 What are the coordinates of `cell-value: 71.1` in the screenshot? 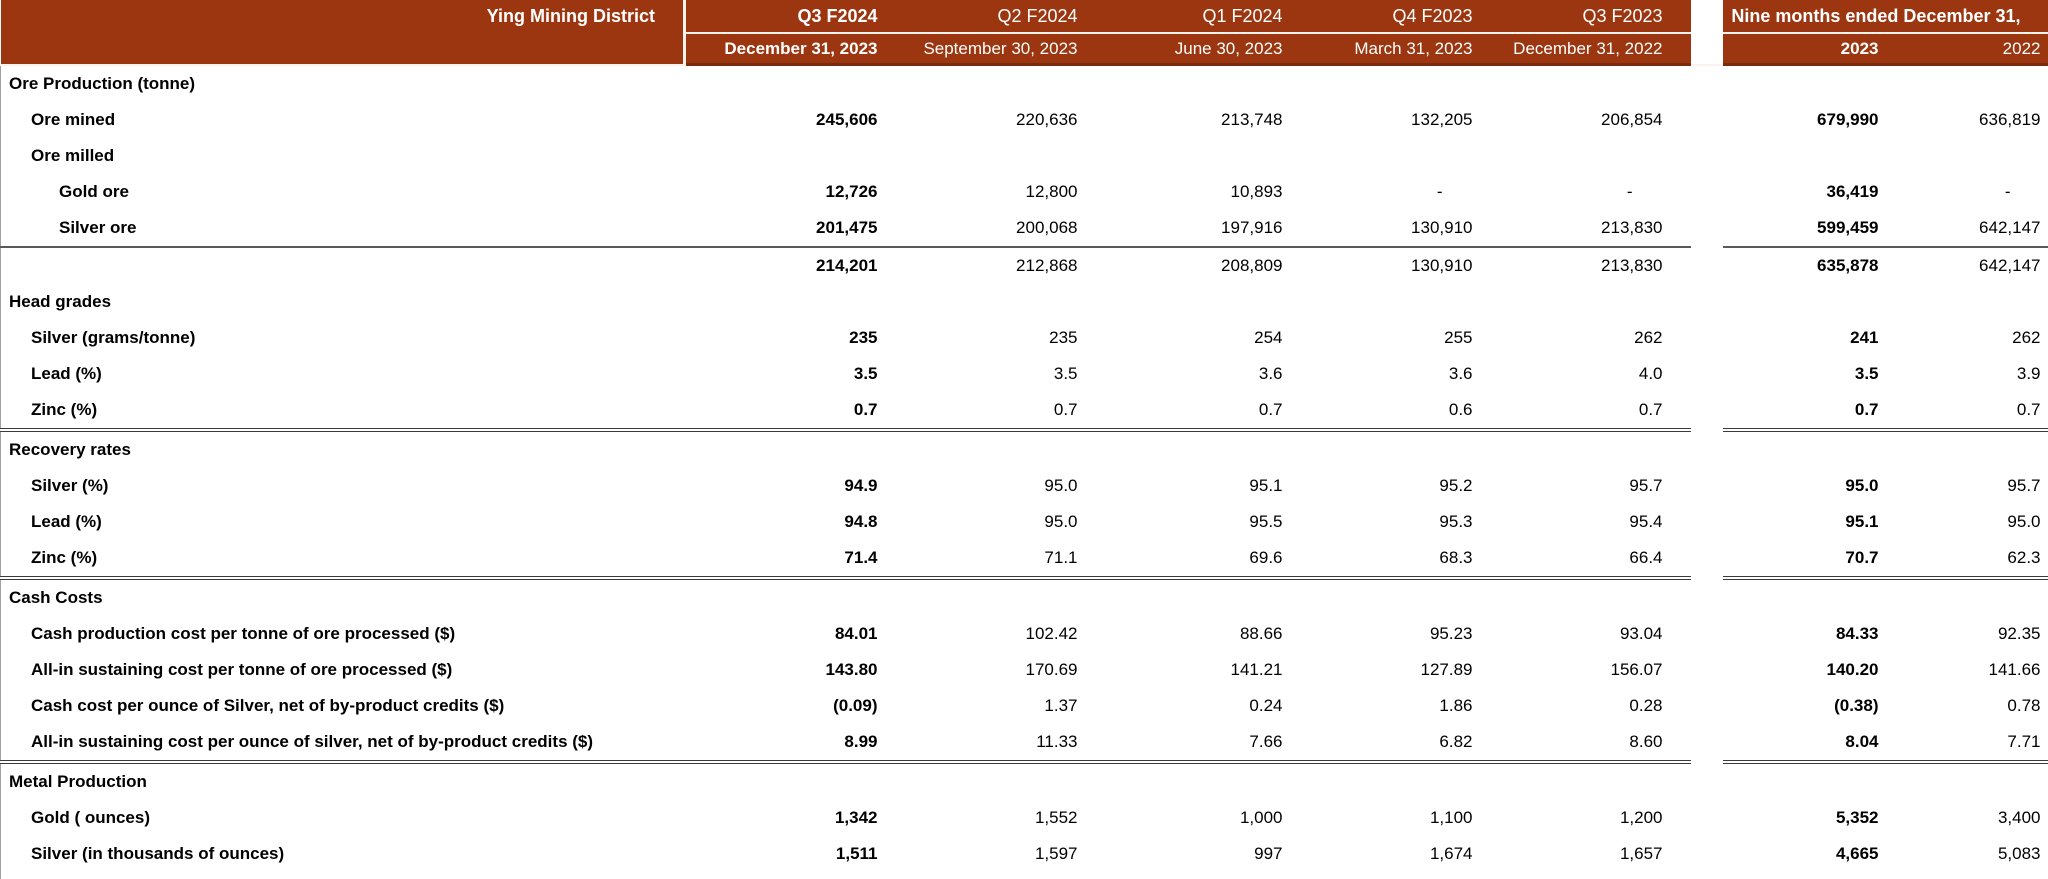 It's located at (1005, 560).